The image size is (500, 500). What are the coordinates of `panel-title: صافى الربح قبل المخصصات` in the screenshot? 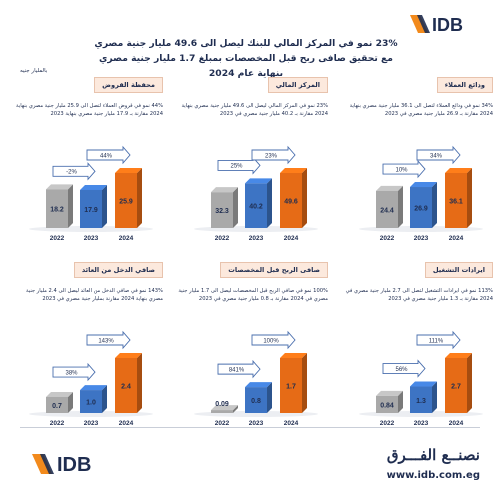 It's located at (274, 270).